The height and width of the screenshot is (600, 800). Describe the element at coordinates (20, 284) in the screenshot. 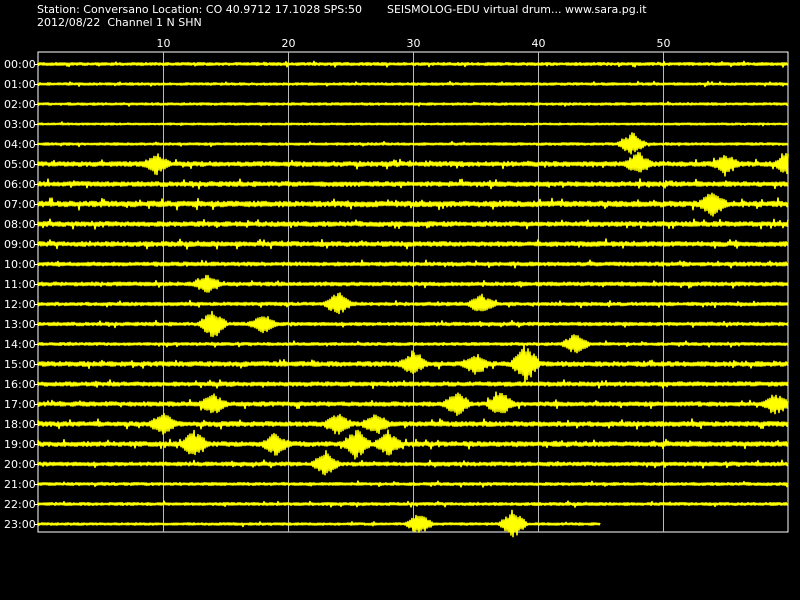

I see `row-label: 11:00` at that location.